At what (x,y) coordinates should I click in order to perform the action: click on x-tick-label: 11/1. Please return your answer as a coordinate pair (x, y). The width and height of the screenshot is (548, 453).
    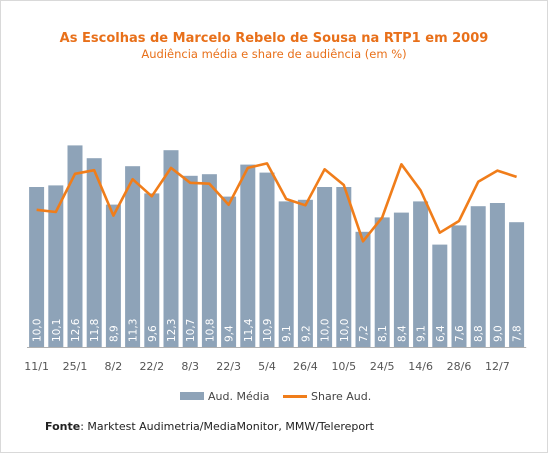
    Looking at the image, I should click on (36, 366).